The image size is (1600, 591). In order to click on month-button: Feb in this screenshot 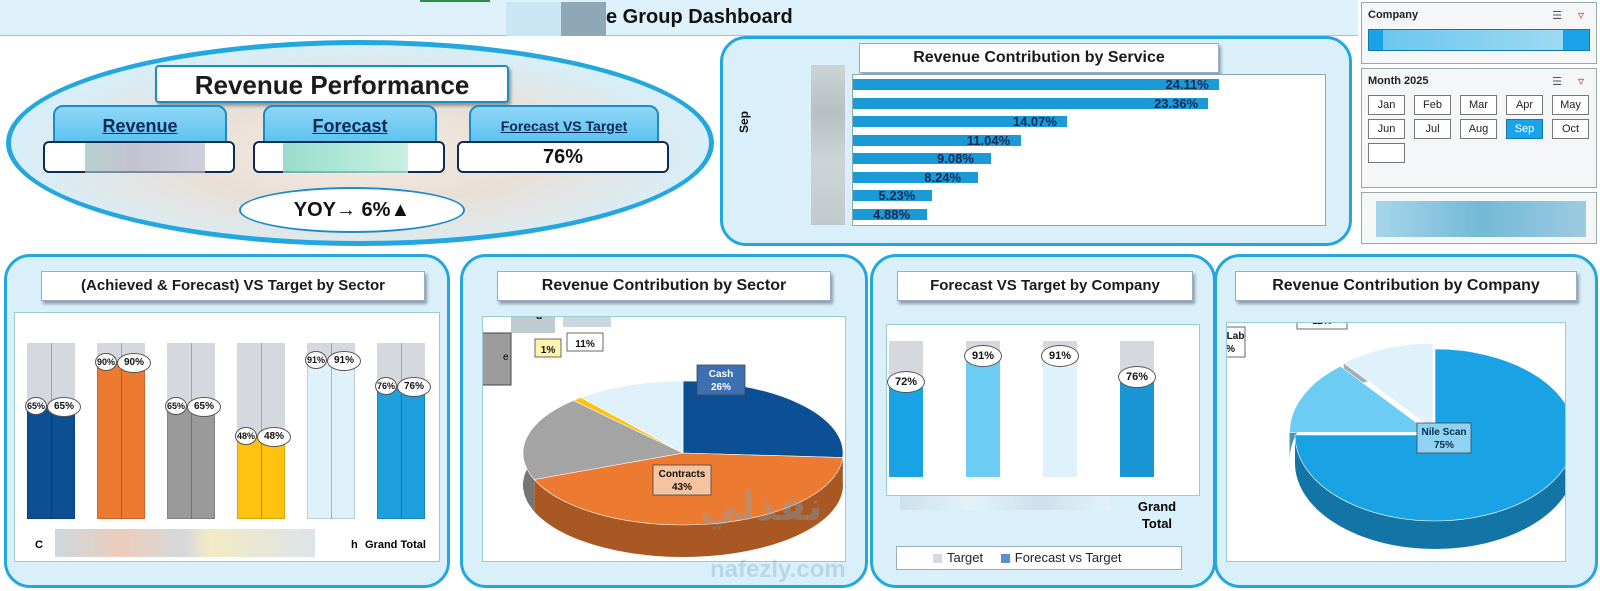, I will do `click(1432, 105)`.